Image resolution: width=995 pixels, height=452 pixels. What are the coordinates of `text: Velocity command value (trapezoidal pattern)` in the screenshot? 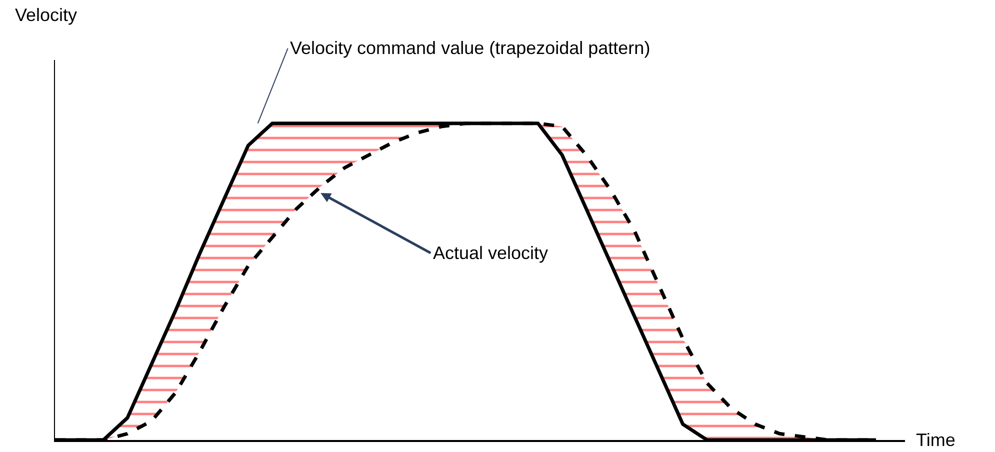 It's located at (470, 48).